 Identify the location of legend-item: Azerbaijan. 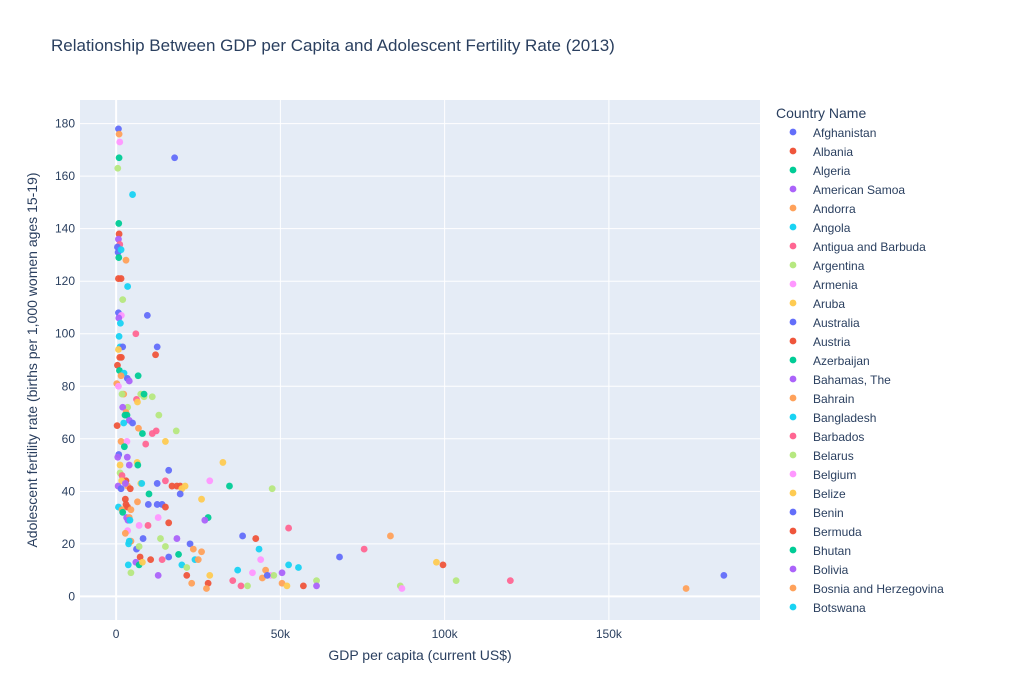
(829, 361).